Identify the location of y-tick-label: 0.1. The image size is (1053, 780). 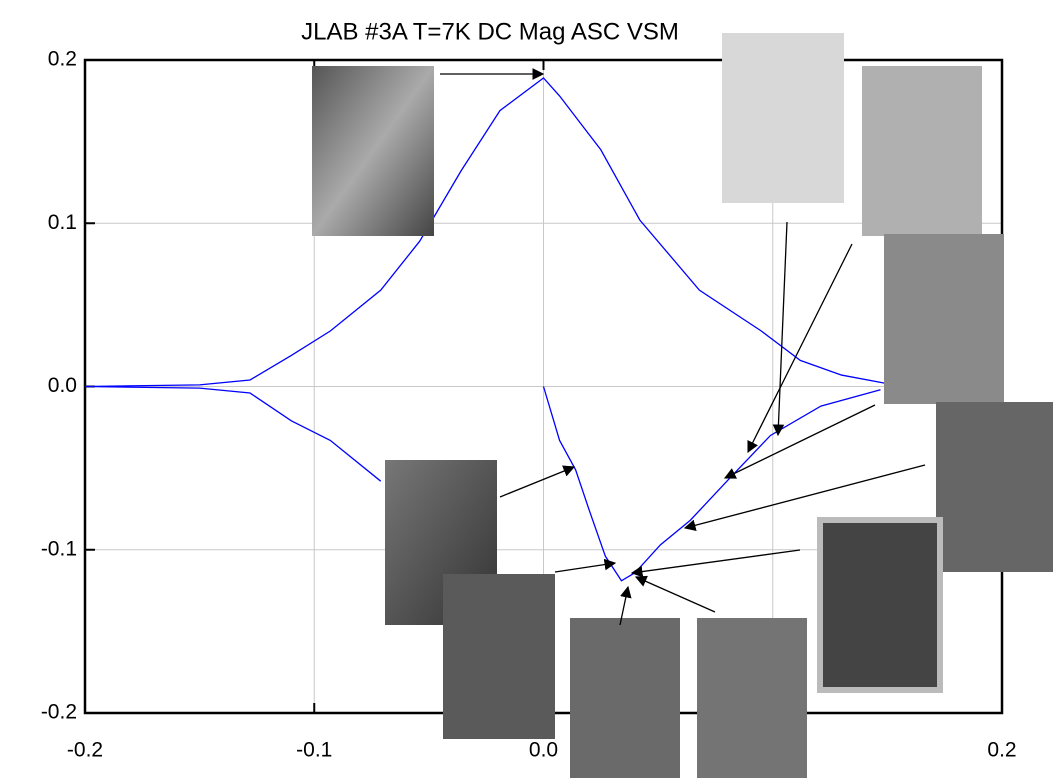
(62, 222).